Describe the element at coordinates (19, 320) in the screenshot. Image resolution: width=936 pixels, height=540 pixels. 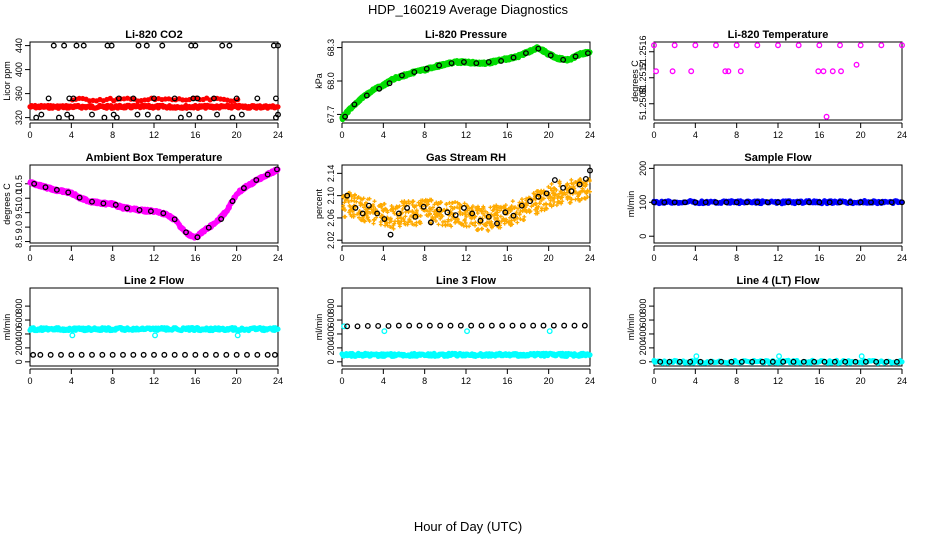
I see `y-tick-label: 600` at that location.